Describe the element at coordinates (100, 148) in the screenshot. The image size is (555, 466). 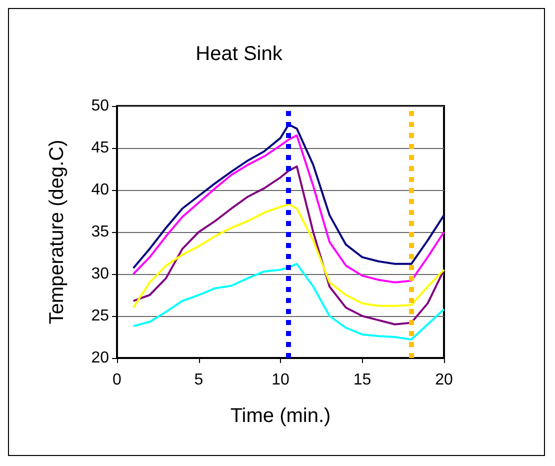
I see `y-tick-label: 45` at that location.